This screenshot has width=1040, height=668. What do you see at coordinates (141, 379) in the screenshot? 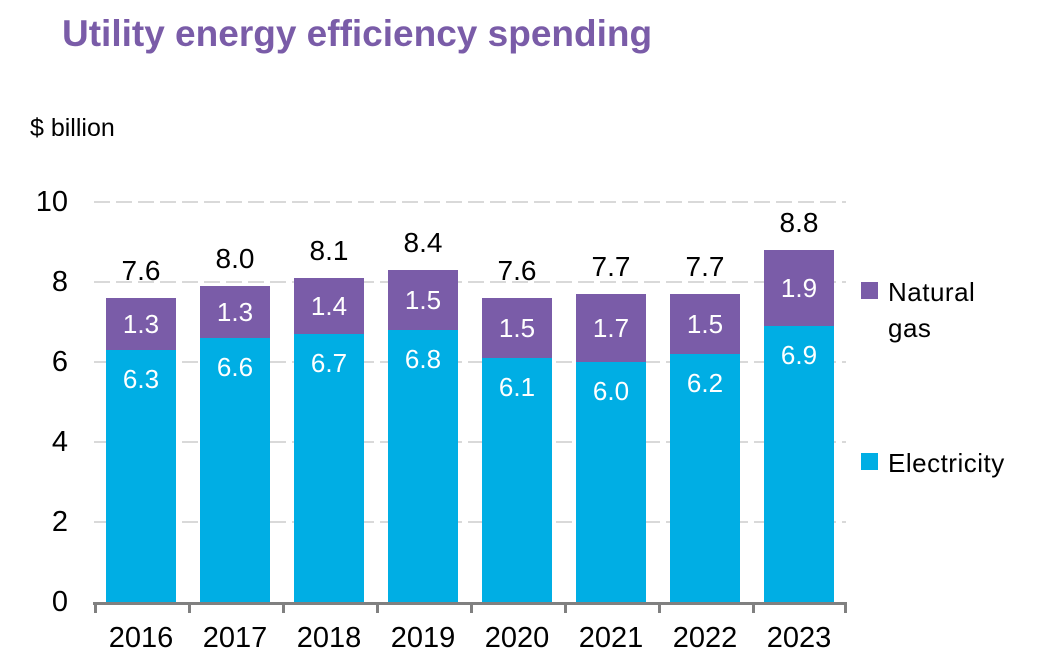
I see `electricity-value-label: 6.3` at bounding box center [141, 379].